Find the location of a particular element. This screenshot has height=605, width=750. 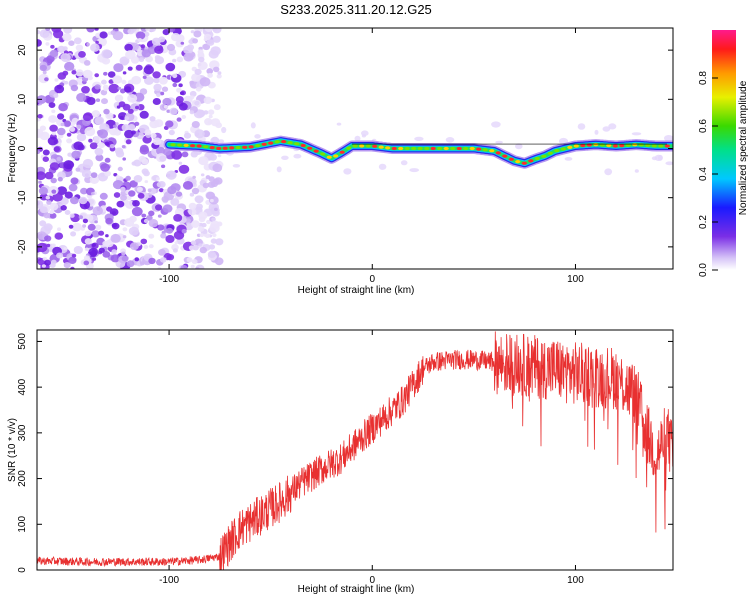

x-tick-label: -100 is located at coordinates (169, 279).